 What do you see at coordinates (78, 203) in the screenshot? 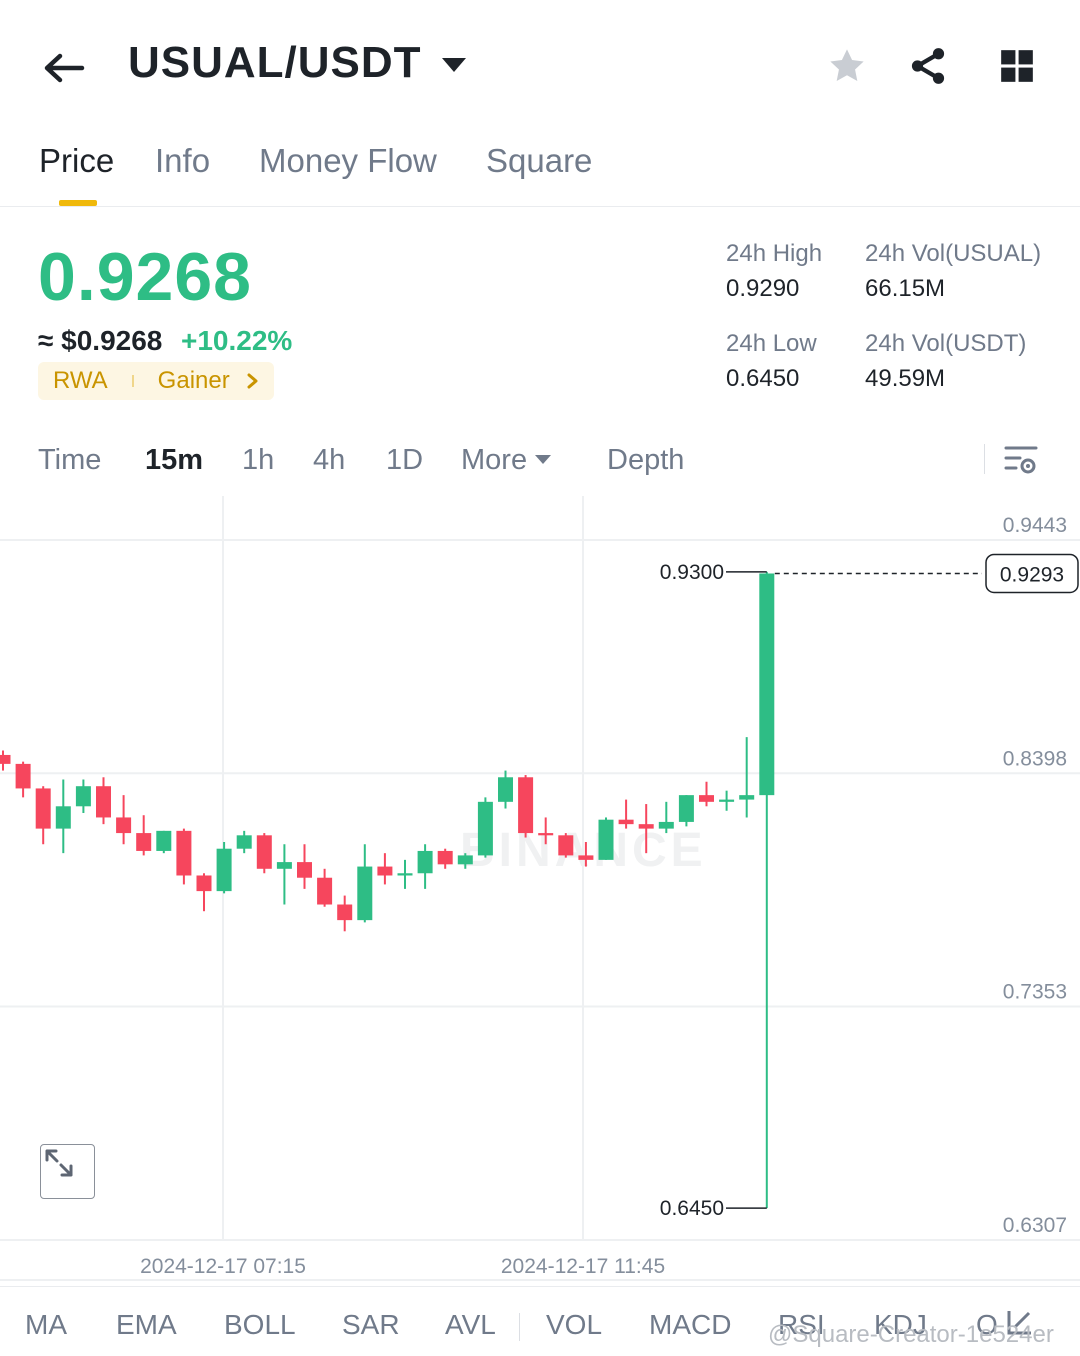
I see `active-tab-indicator` at bounding box center [78, 203].